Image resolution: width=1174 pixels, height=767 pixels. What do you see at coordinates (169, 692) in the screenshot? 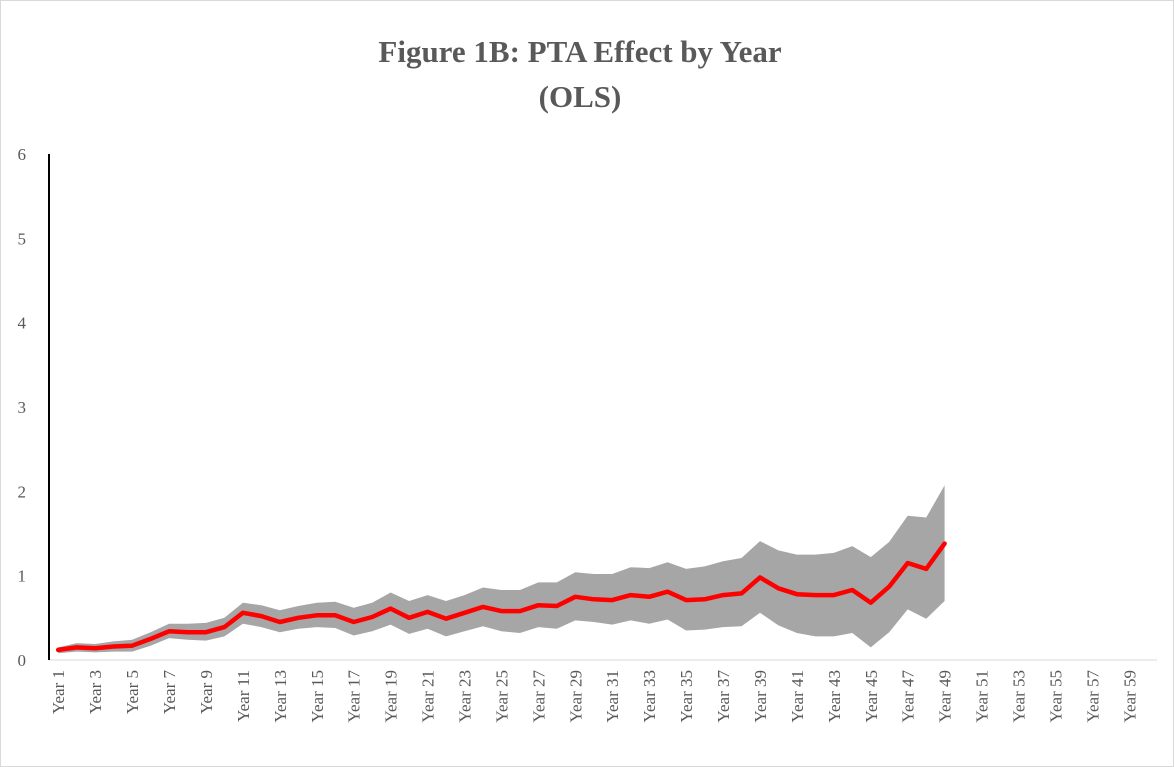
I see `x-tick-label: Year 7` at bounding box center [169, 692].